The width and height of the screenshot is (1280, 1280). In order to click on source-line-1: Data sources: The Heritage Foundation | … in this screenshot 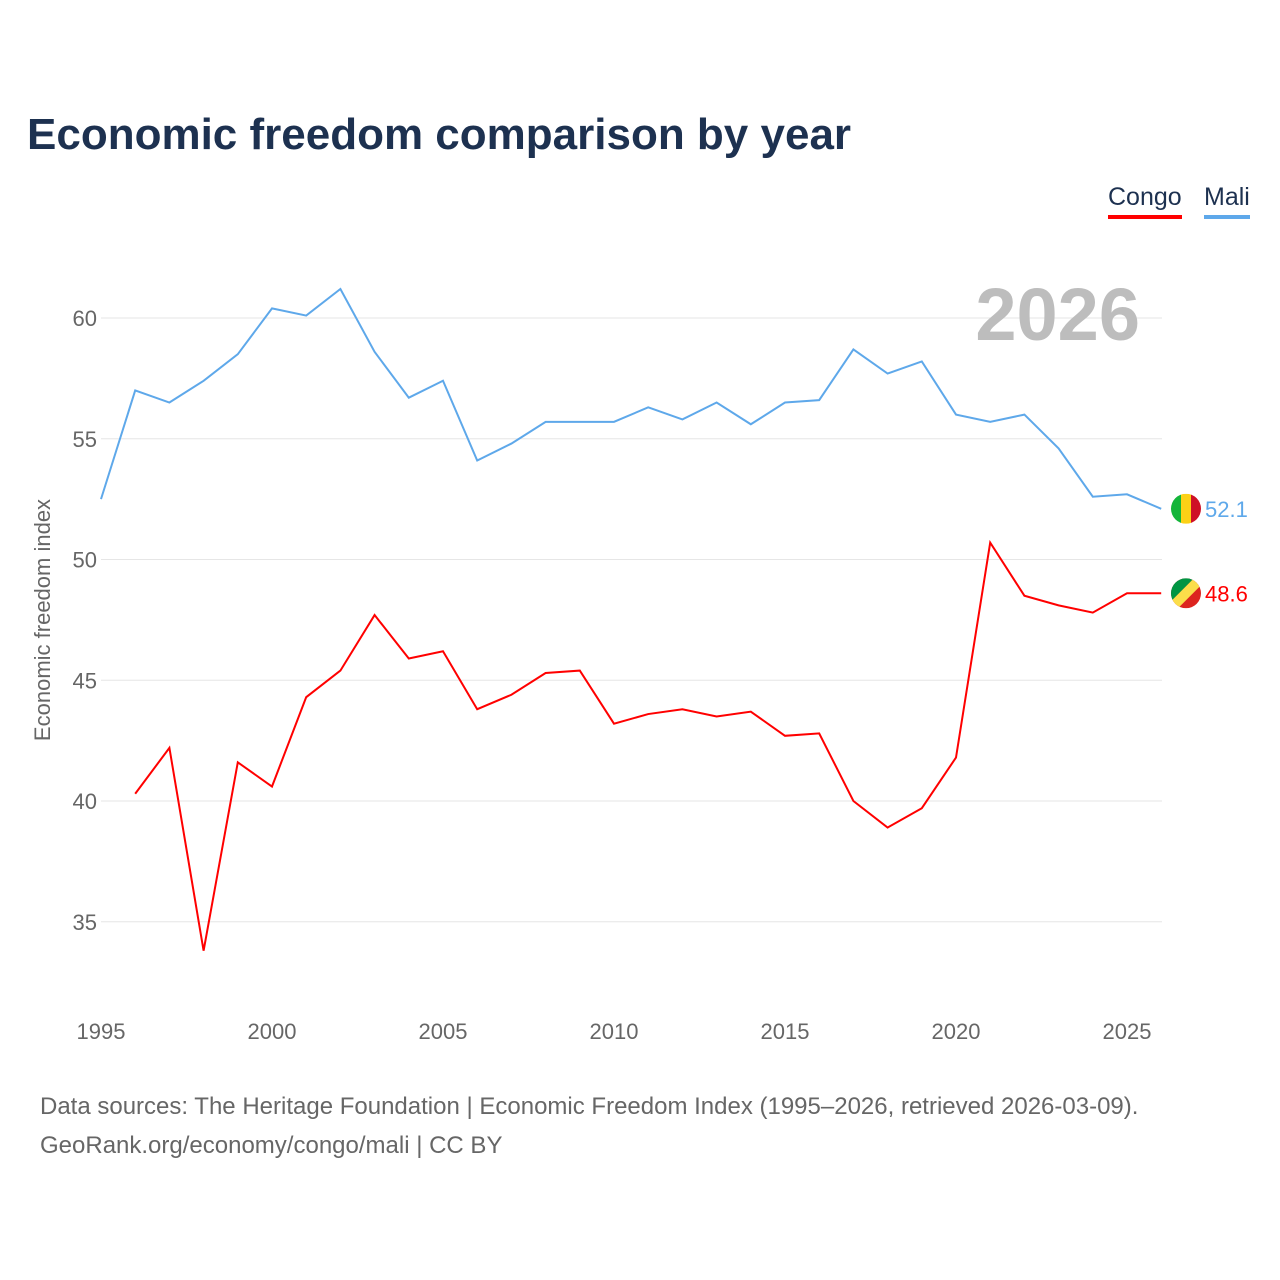, I will do `click(589, 1106)`.